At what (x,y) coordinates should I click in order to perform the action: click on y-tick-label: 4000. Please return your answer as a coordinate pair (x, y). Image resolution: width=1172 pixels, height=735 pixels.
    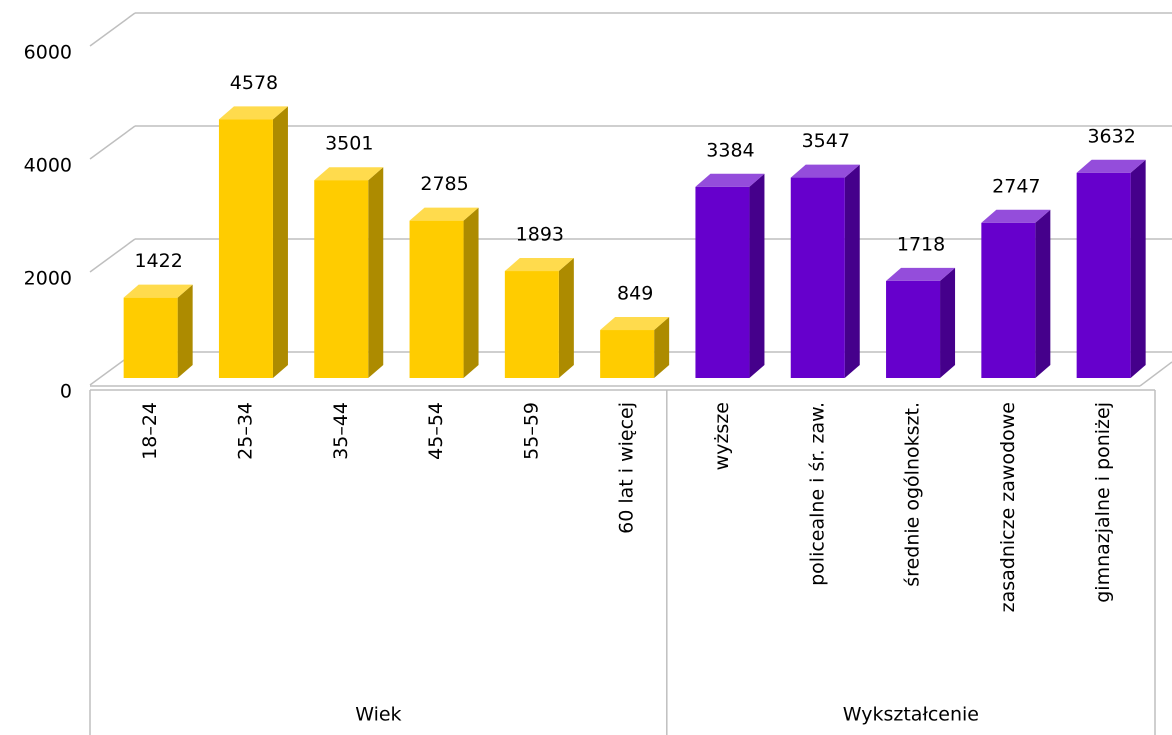
    Looking at the image, I should click on (48, 166).